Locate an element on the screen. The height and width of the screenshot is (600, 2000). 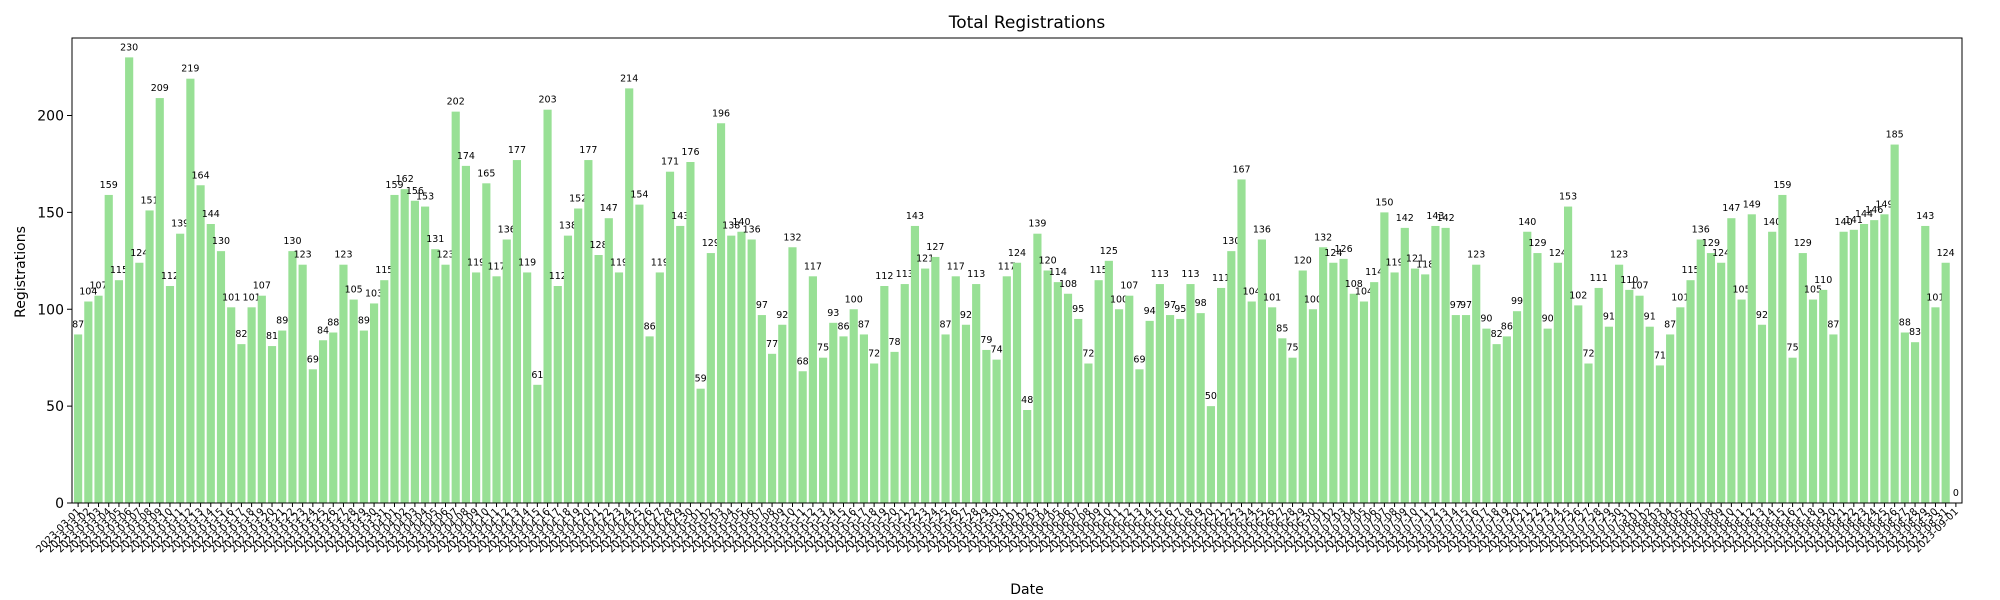
data-label: 230 is located at coordinates (129, 47).